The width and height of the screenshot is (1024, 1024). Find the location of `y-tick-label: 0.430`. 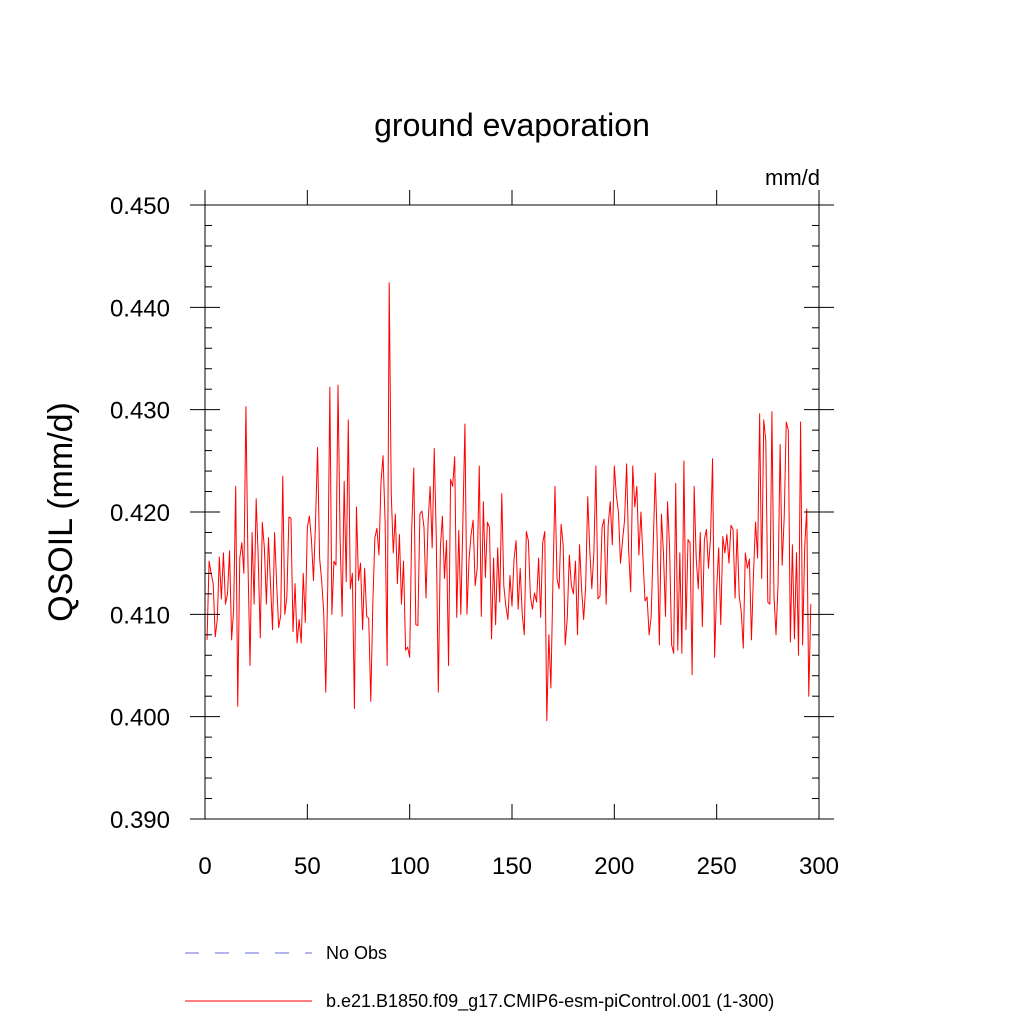

y-tick-label: 0.430 is located at coordinates (140, 411).